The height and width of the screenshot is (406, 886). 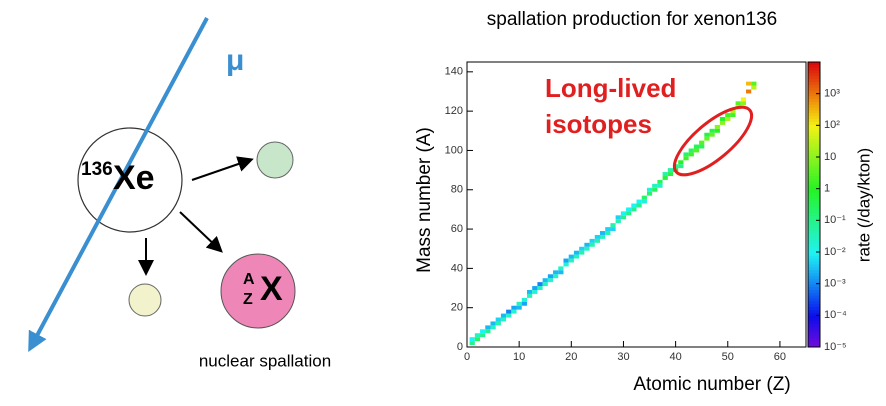 I want to click on colorbar-tick-label: 1, so click(x=827, y=189).